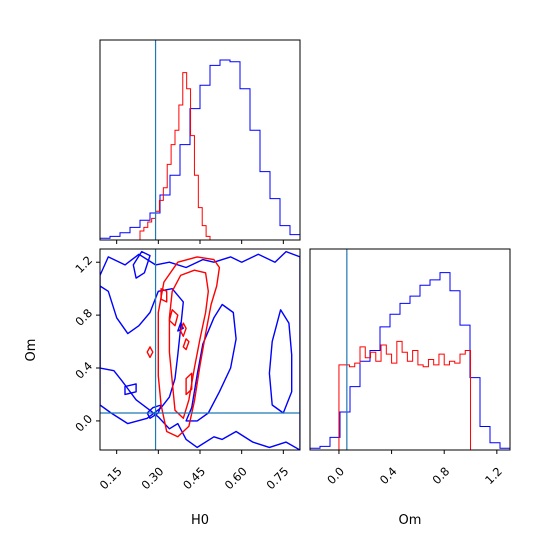  I want to click on h0-x-tick-label: 0.45, so click(194, 478).